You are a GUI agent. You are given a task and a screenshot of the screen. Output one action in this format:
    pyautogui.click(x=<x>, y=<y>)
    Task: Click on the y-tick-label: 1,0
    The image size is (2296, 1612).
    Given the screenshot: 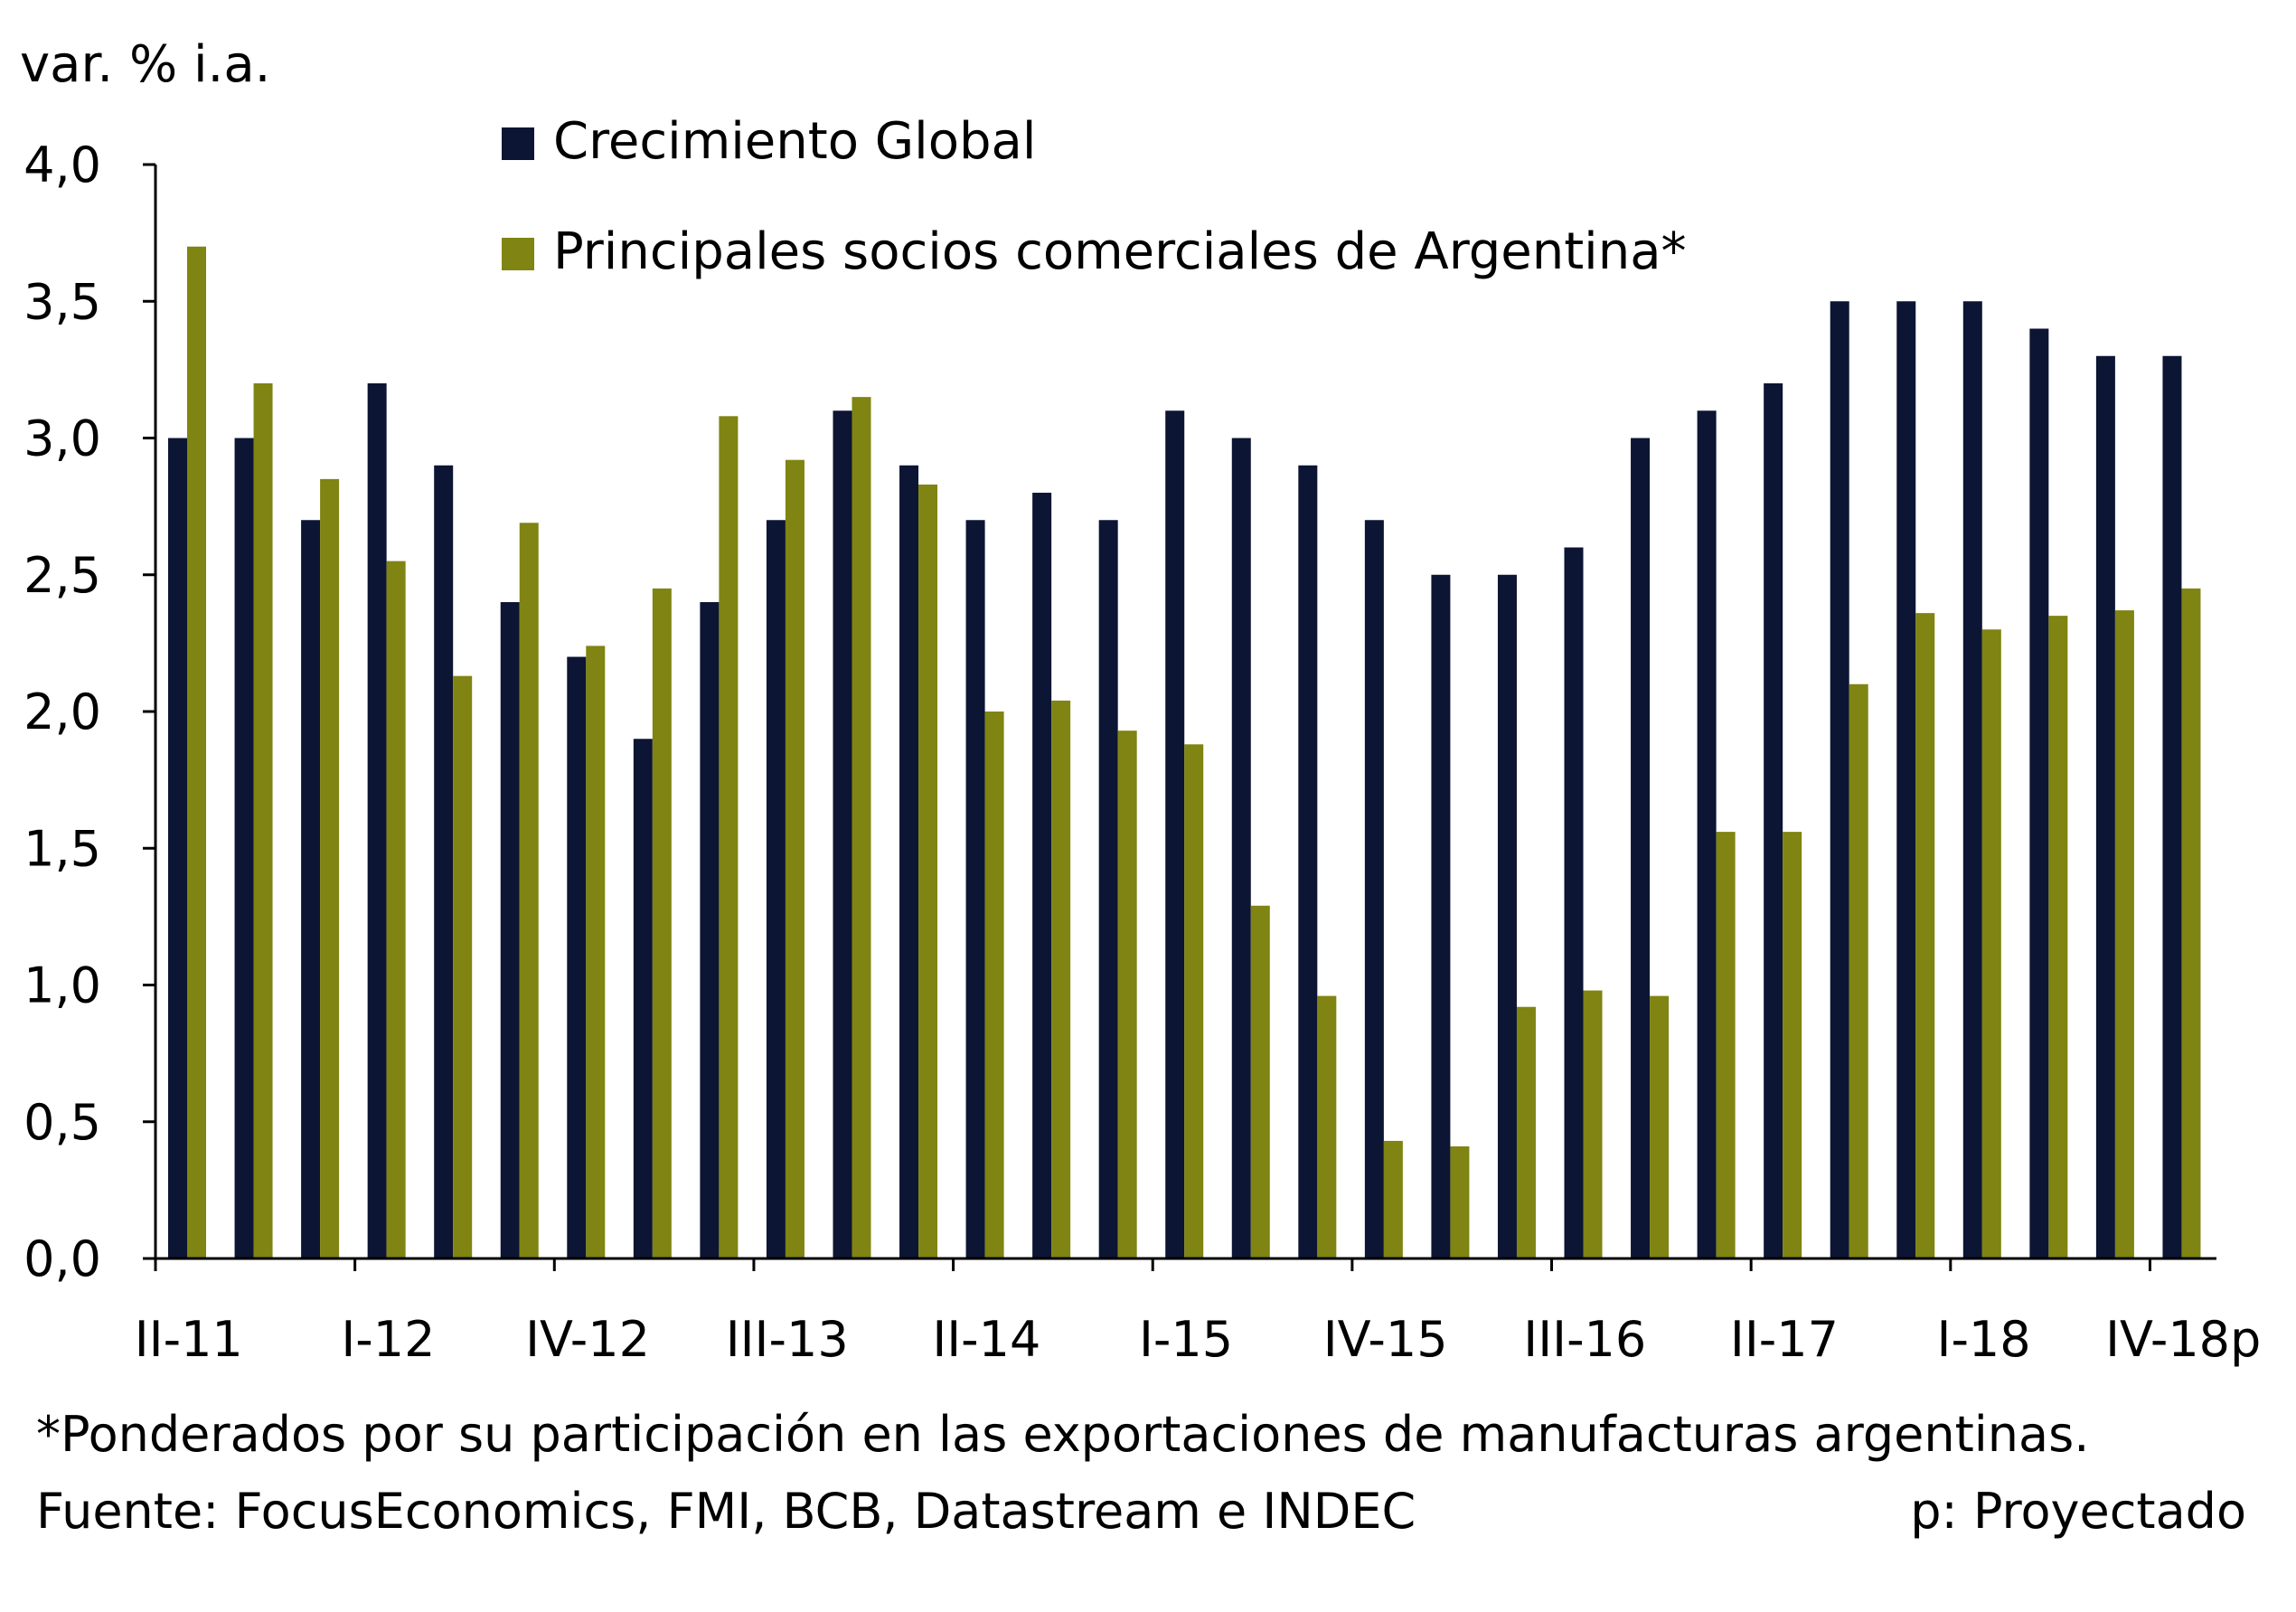 What is the action you would take?
    pyautogui.click(x=62, y=985)
    